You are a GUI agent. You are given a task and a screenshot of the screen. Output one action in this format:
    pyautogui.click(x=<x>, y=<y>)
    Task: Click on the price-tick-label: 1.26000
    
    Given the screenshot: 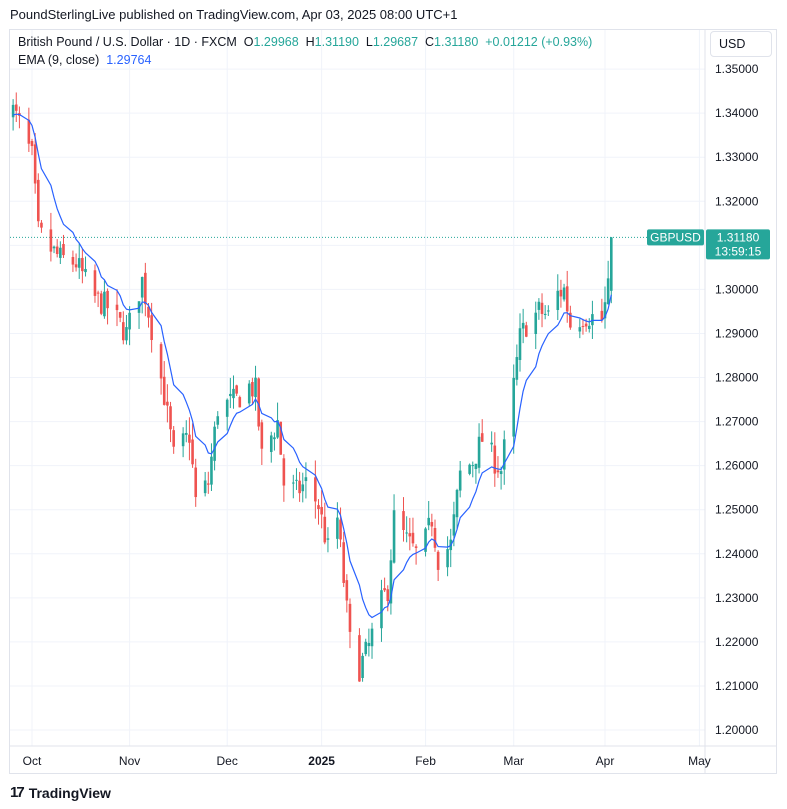 What is the action you would take?
    pyautogui.click(x=737, y=466)
    